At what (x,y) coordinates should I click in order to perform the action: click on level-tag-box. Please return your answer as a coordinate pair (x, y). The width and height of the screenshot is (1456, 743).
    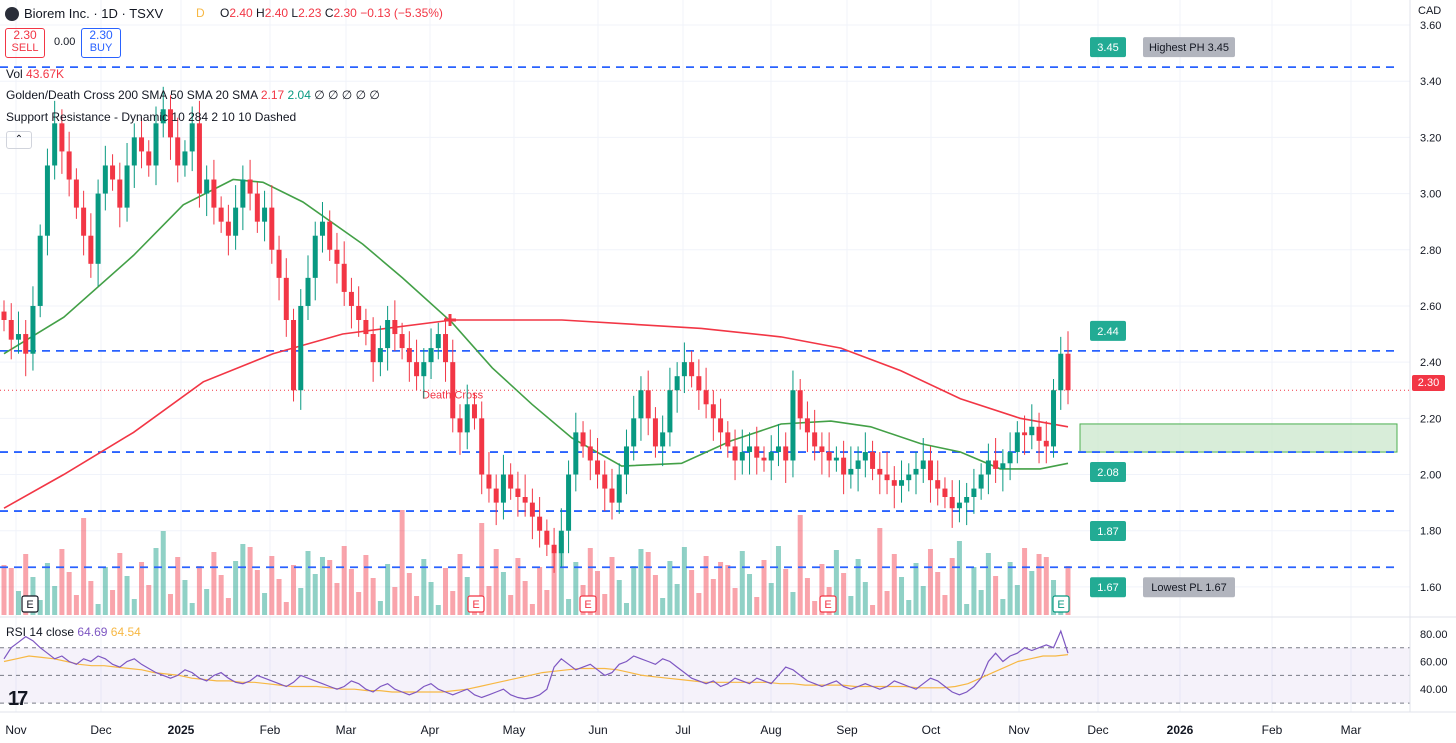
    Looking at the image, I should click on (1108, 47).